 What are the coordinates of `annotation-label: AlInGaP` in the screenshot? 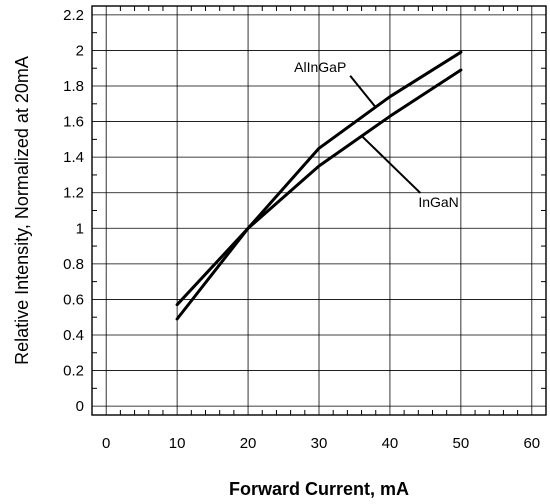 It's located at (320, 67).